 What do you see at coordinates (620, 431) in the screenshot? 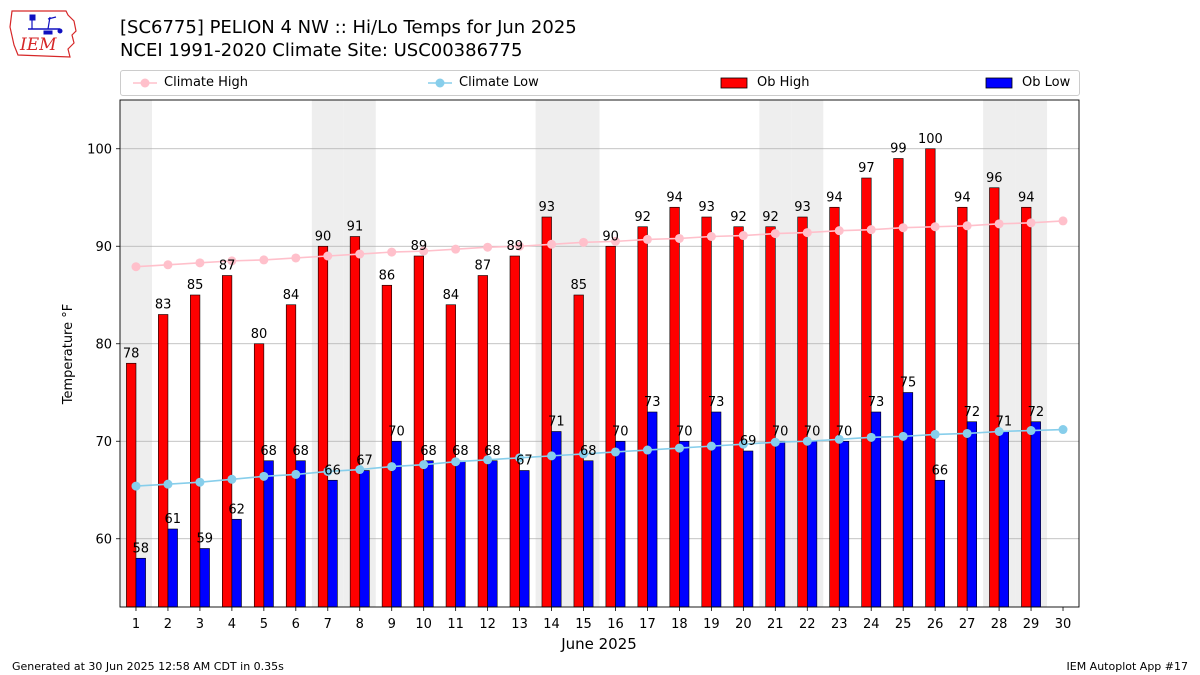
I see `ob-low-label-day-16: 70` at bounding box center [620, 431].